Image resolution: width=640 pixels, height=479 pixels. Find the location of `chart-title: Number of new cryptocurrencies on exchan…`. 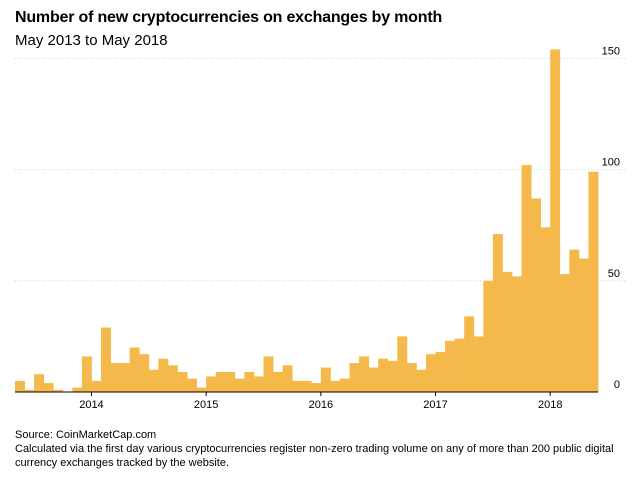

chart-title: Number of new cryptocurrencies on exchan… is located at coordinates (229, 17).